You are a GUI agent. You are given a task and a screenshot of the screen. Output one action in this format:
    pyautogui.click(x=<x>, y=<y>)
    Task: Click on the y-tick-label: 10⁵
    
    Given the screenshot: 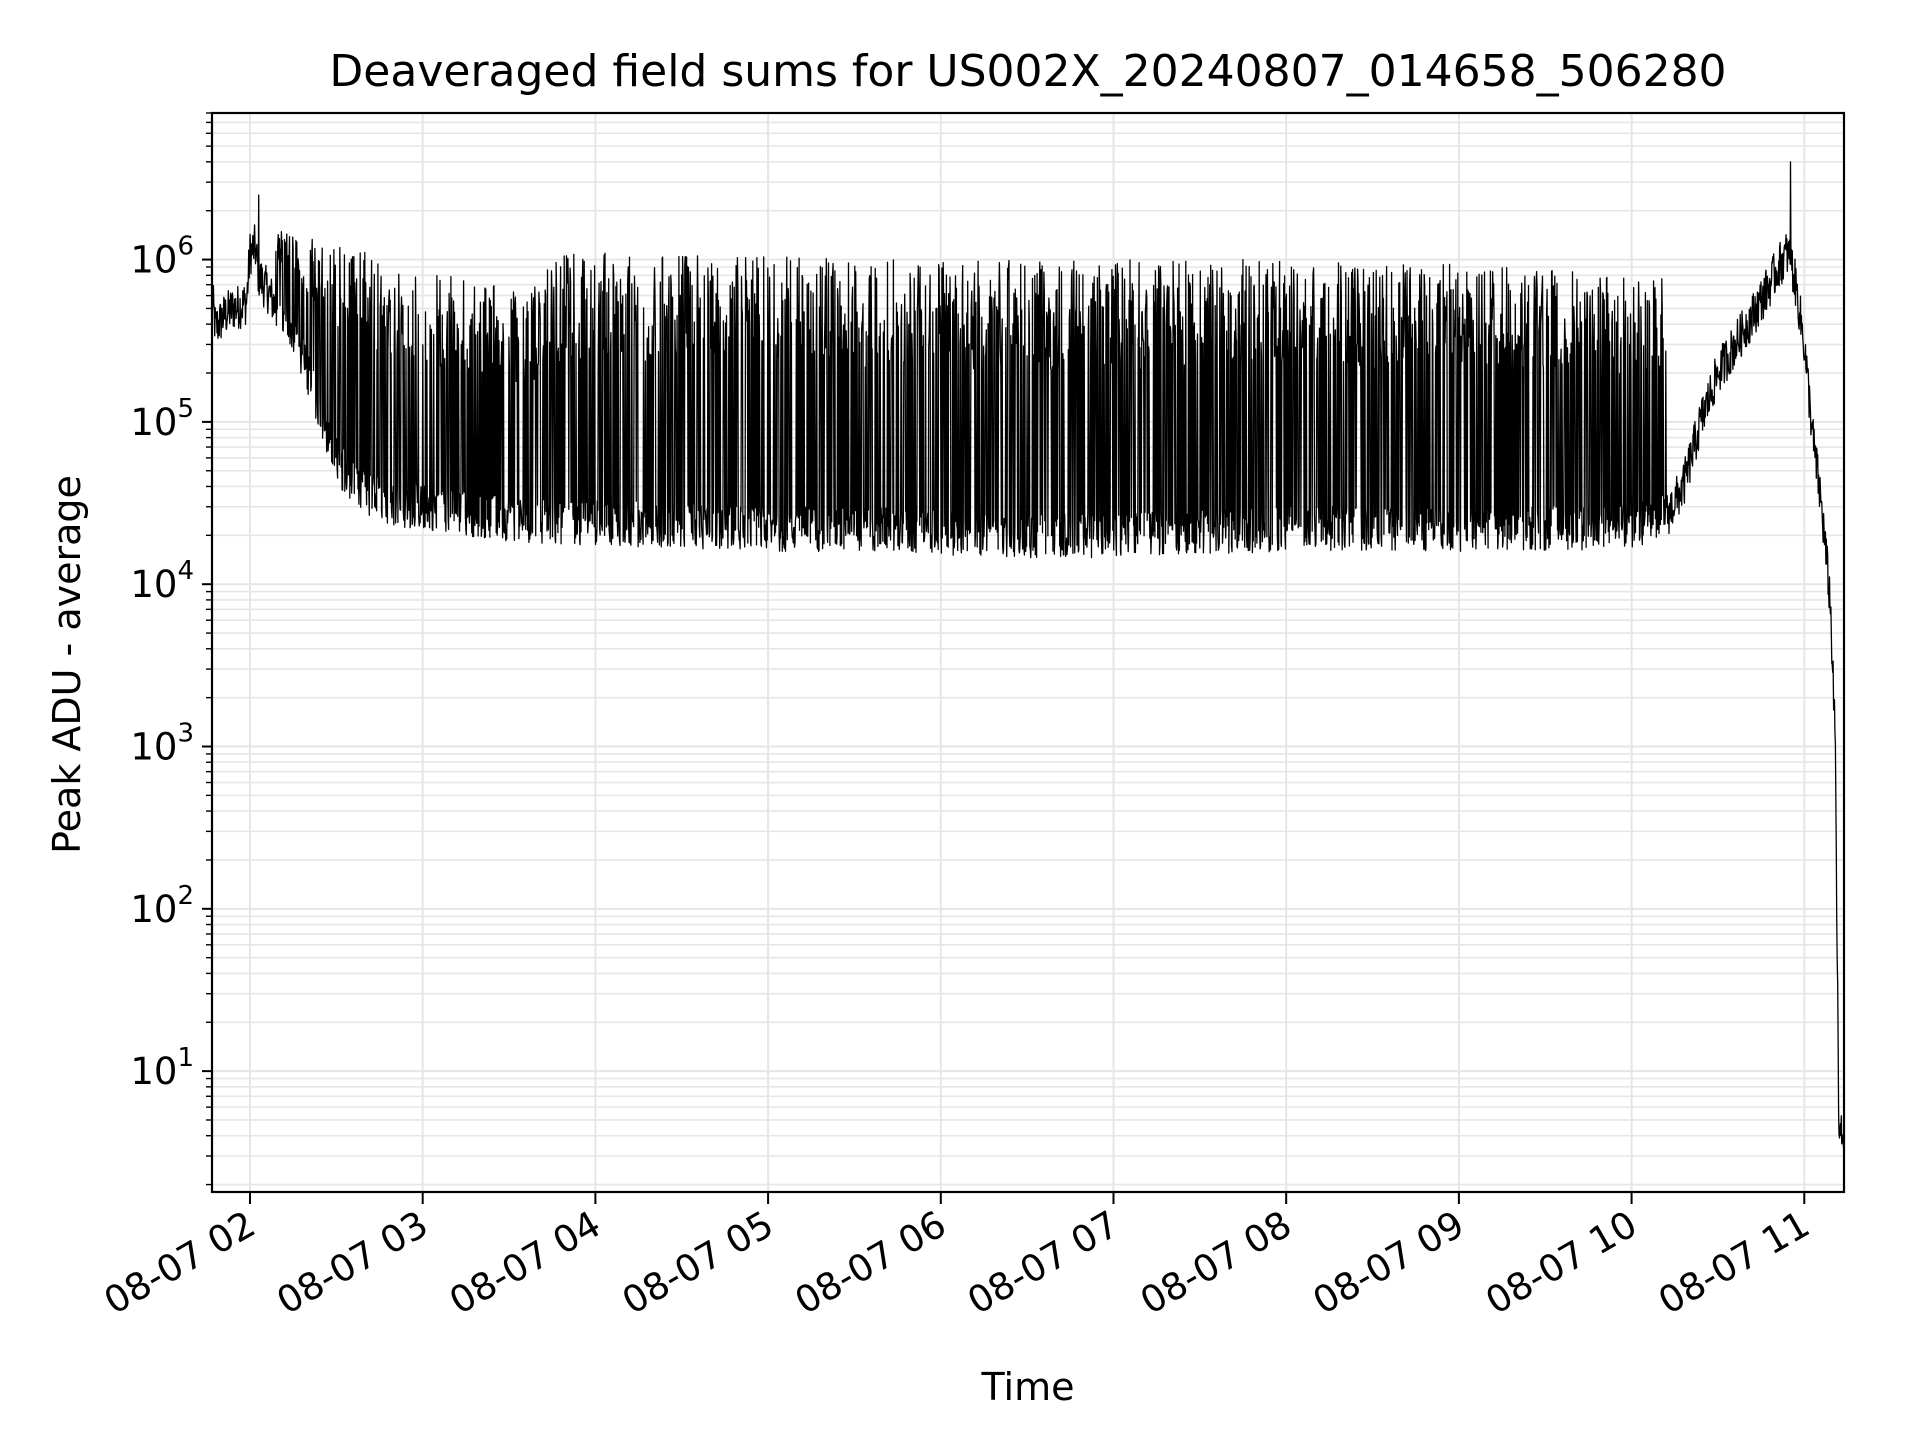 What is the action you would take?
    pyautogui.click(x=162, y=419)
    